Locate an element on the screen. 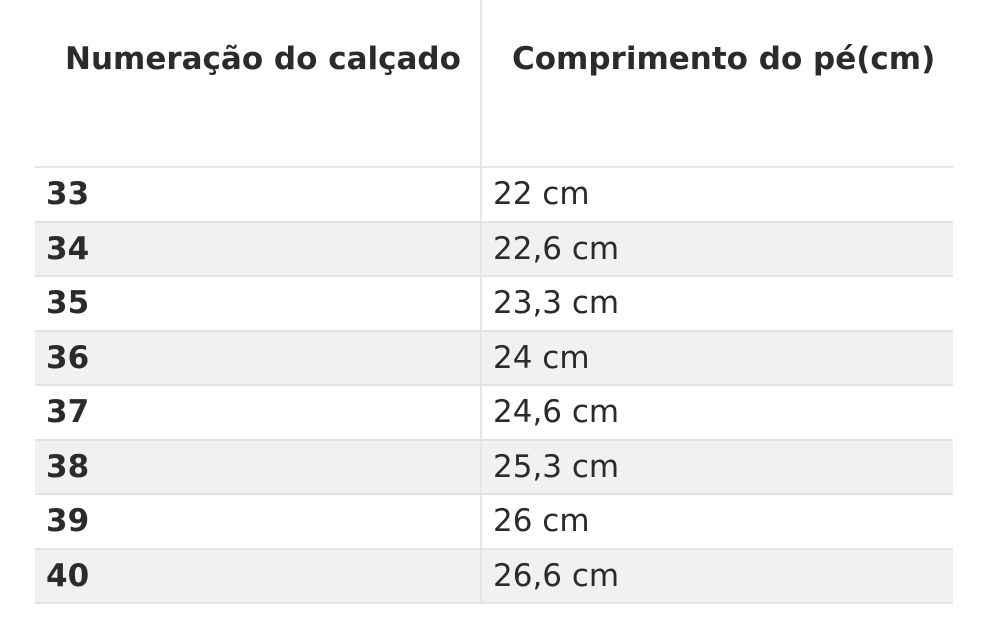  table-row: 34 22,6 cm is located at coordinates (494, 249).